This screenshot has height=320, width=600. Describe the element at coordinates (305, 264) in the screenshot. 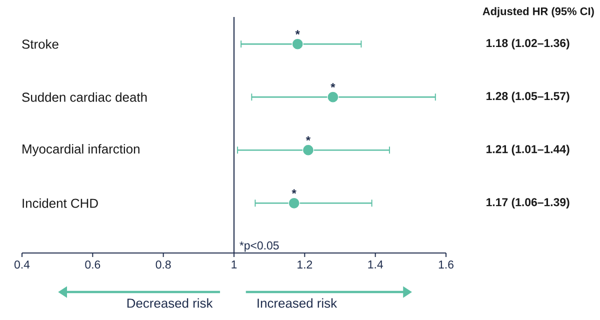

I see `x-tick-label: 1.2` at that location.